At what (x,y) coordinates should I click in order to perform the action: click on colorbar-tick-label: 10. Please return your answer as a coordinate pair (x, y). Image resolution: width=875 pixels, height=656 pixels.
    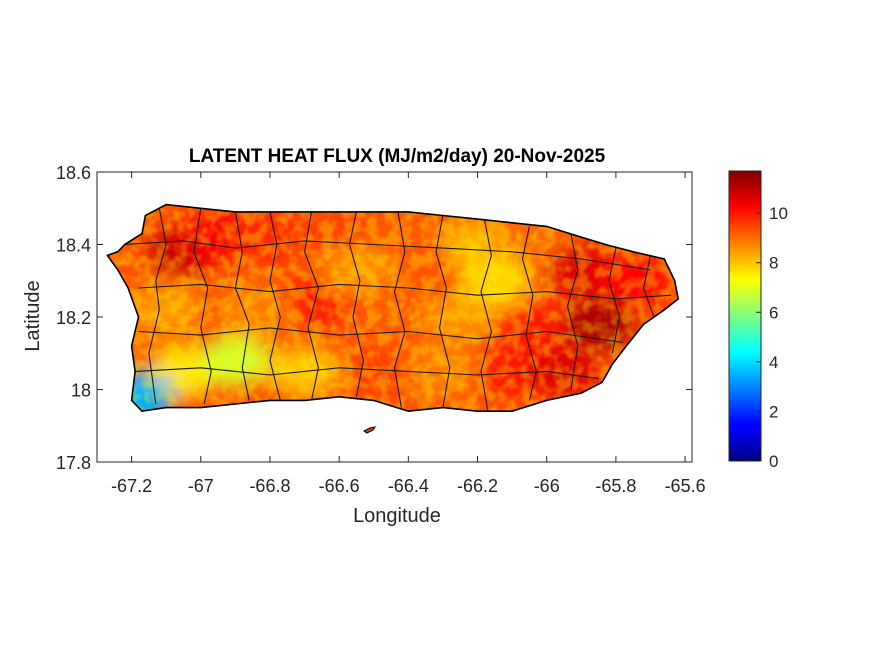
    Looking at the image, I should click on (778, 213).